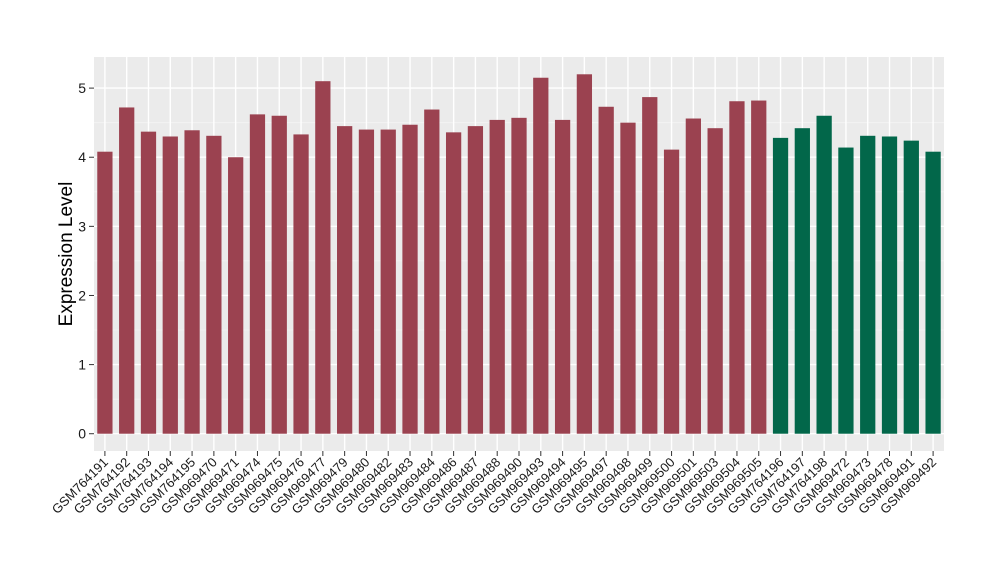 Image resolution: width=1000 pixels, height=580 pixels. Describe the element at coordinates (693, 276) in the screenshot. I see `bar-GSM969501` at that location.